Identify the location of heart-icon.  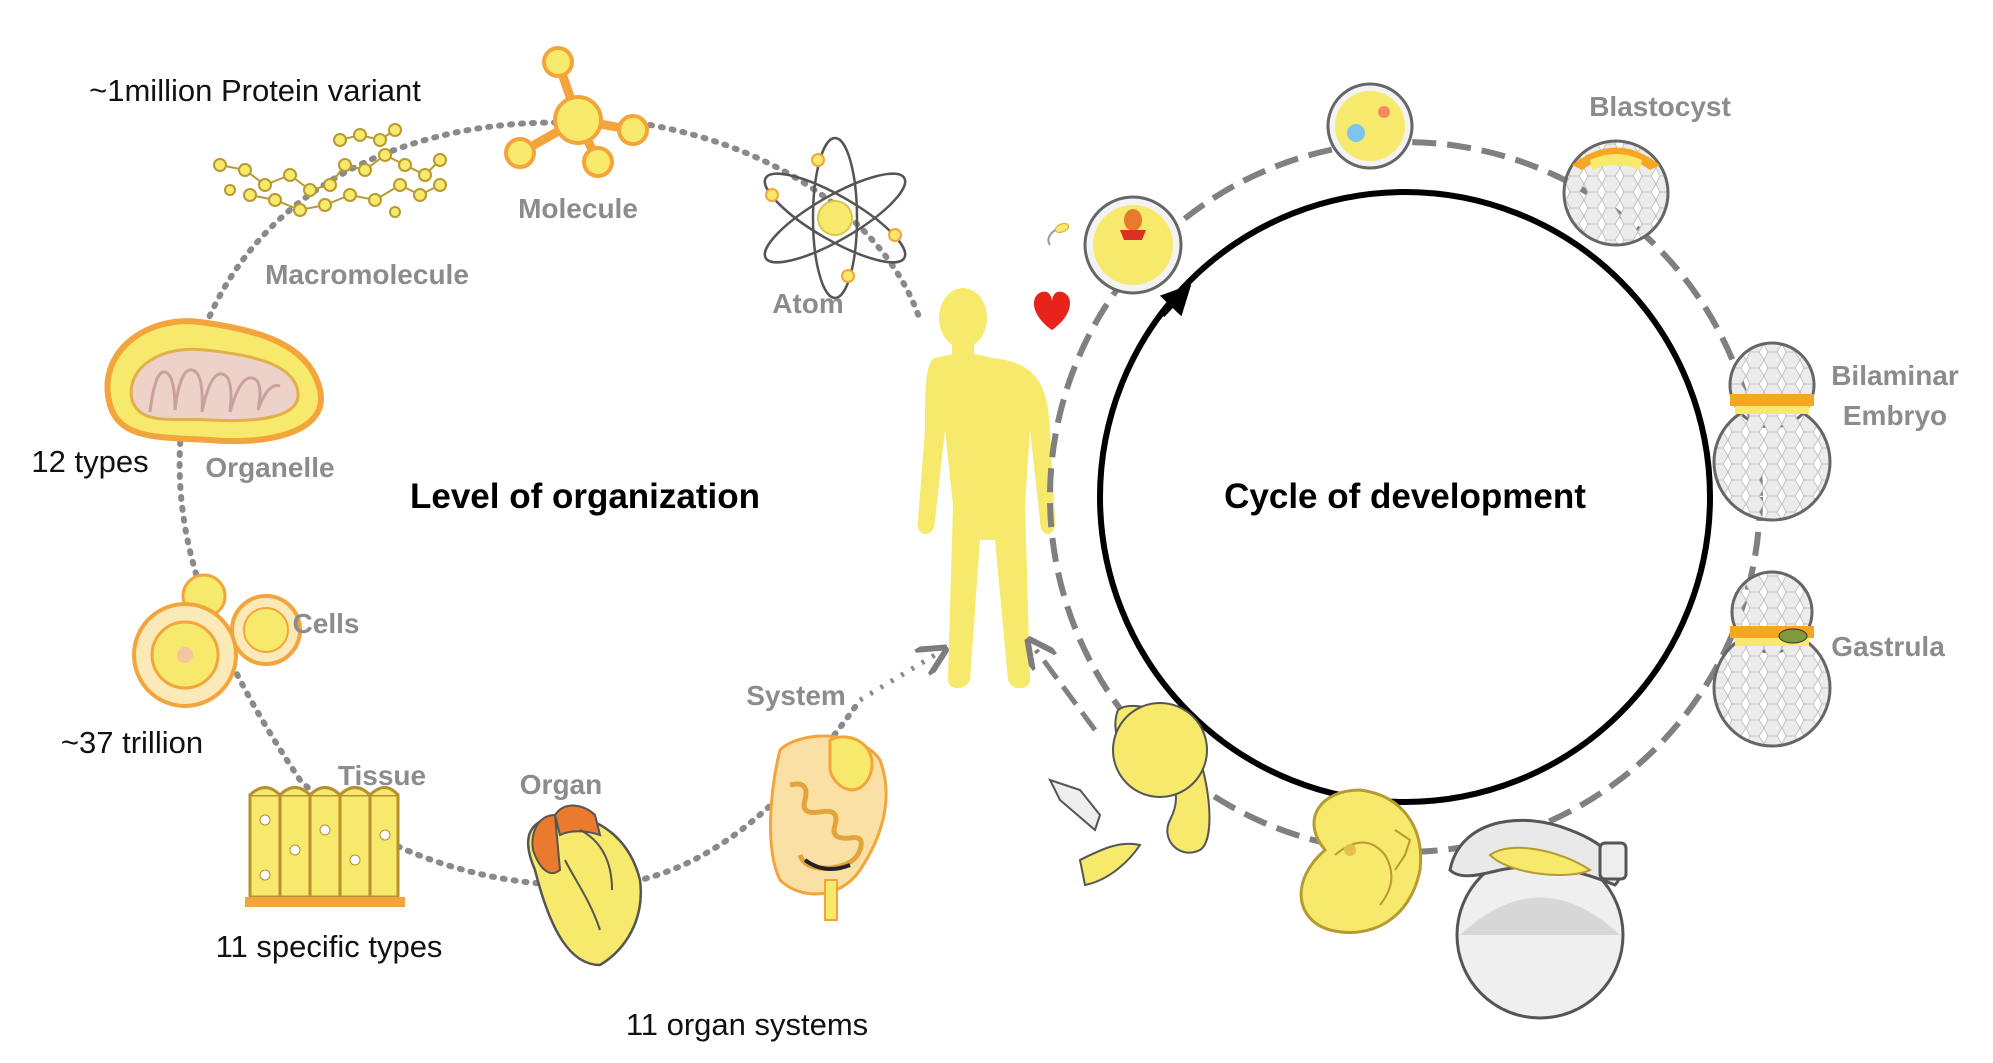
(1052, 310).